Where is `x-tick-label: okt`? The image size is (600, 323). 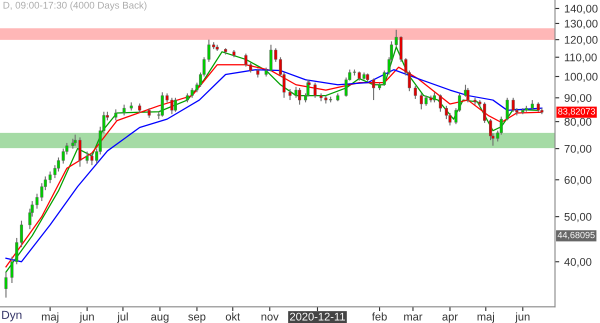
x-tick-label: okt is located at coordinates (233, 316).